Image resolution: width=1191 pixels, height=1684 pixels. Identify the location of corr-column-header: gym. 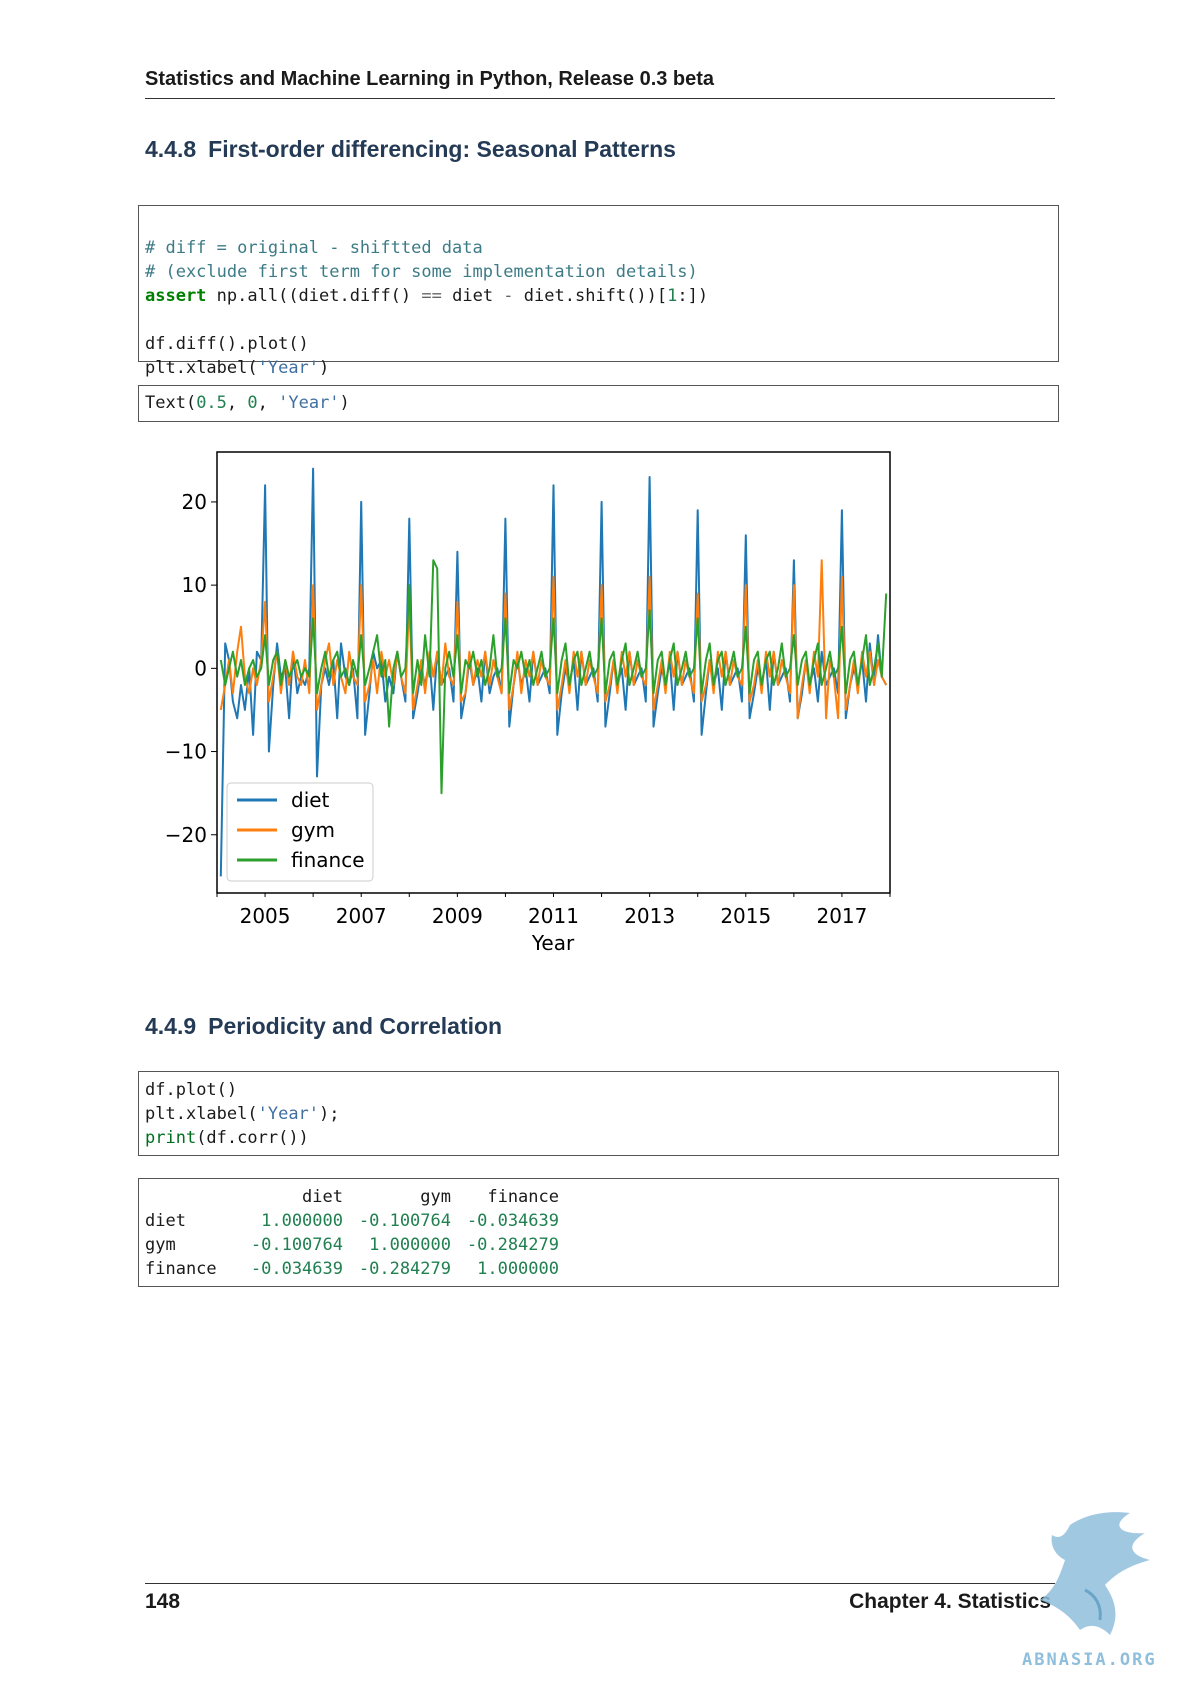
(435, 1197).